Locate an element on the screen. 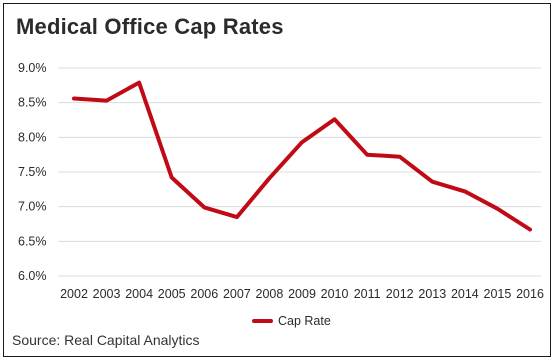 This screenshot has width=556, height=362. chart-title: Medical Office Cap Rates is located at coordinates (150, 26).